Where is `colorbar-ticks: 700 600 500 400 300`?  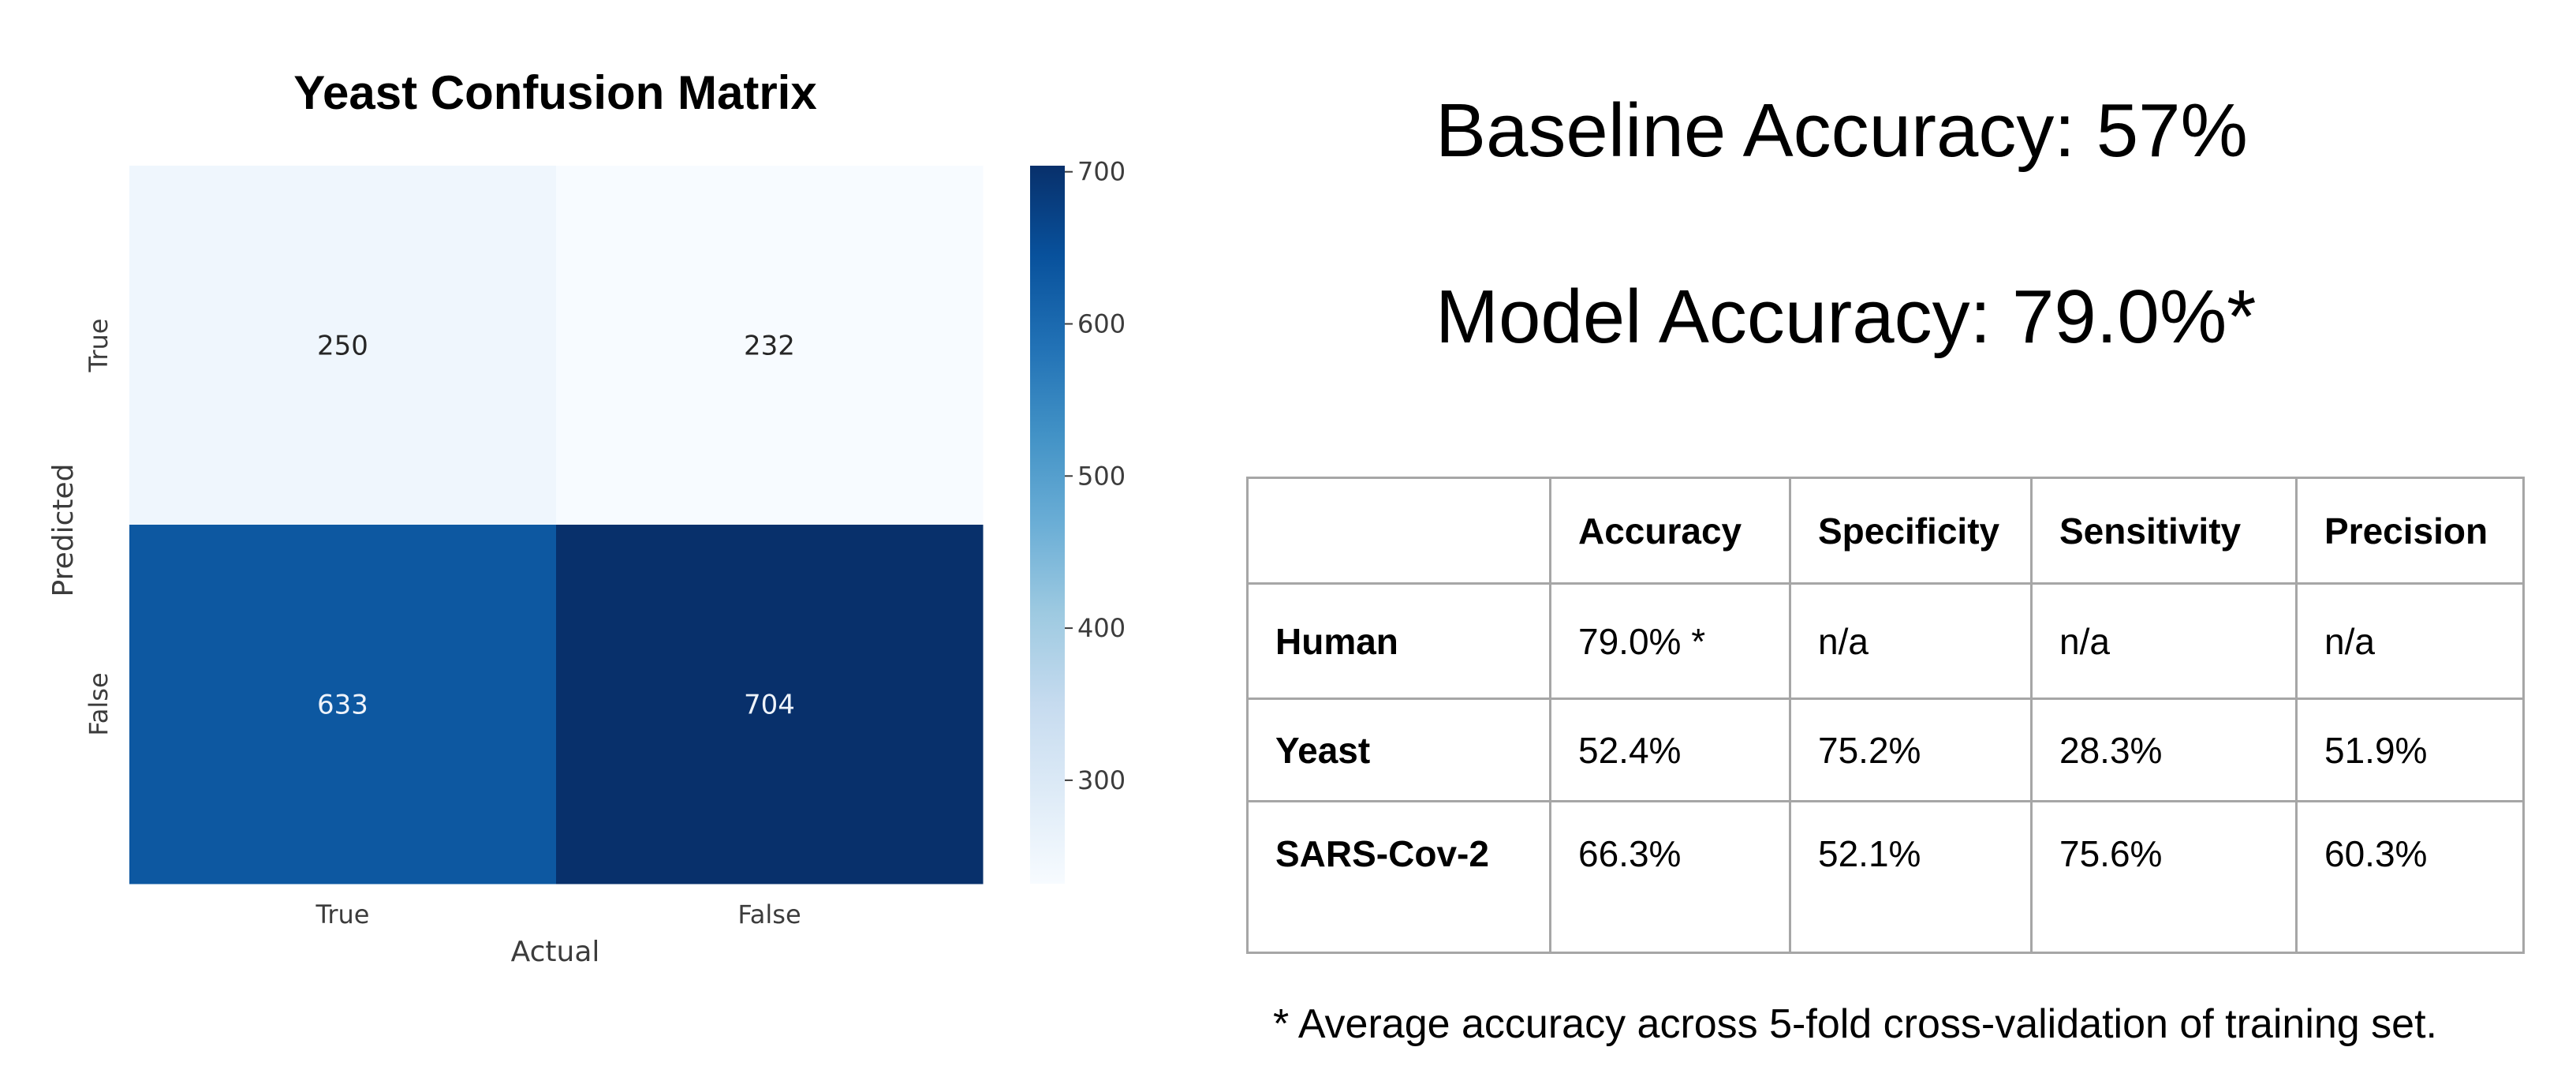 colorbar-ticks: 700 600 500 400 300 is located at coordinates (1095, 476).